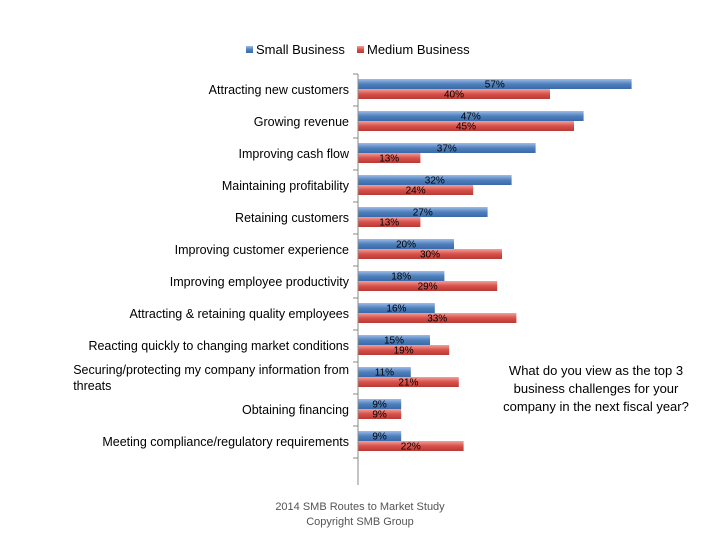 The width and height of the screenshot is (720, 540). I want to click on category-label: Improving customer experience, so click(262, 250).